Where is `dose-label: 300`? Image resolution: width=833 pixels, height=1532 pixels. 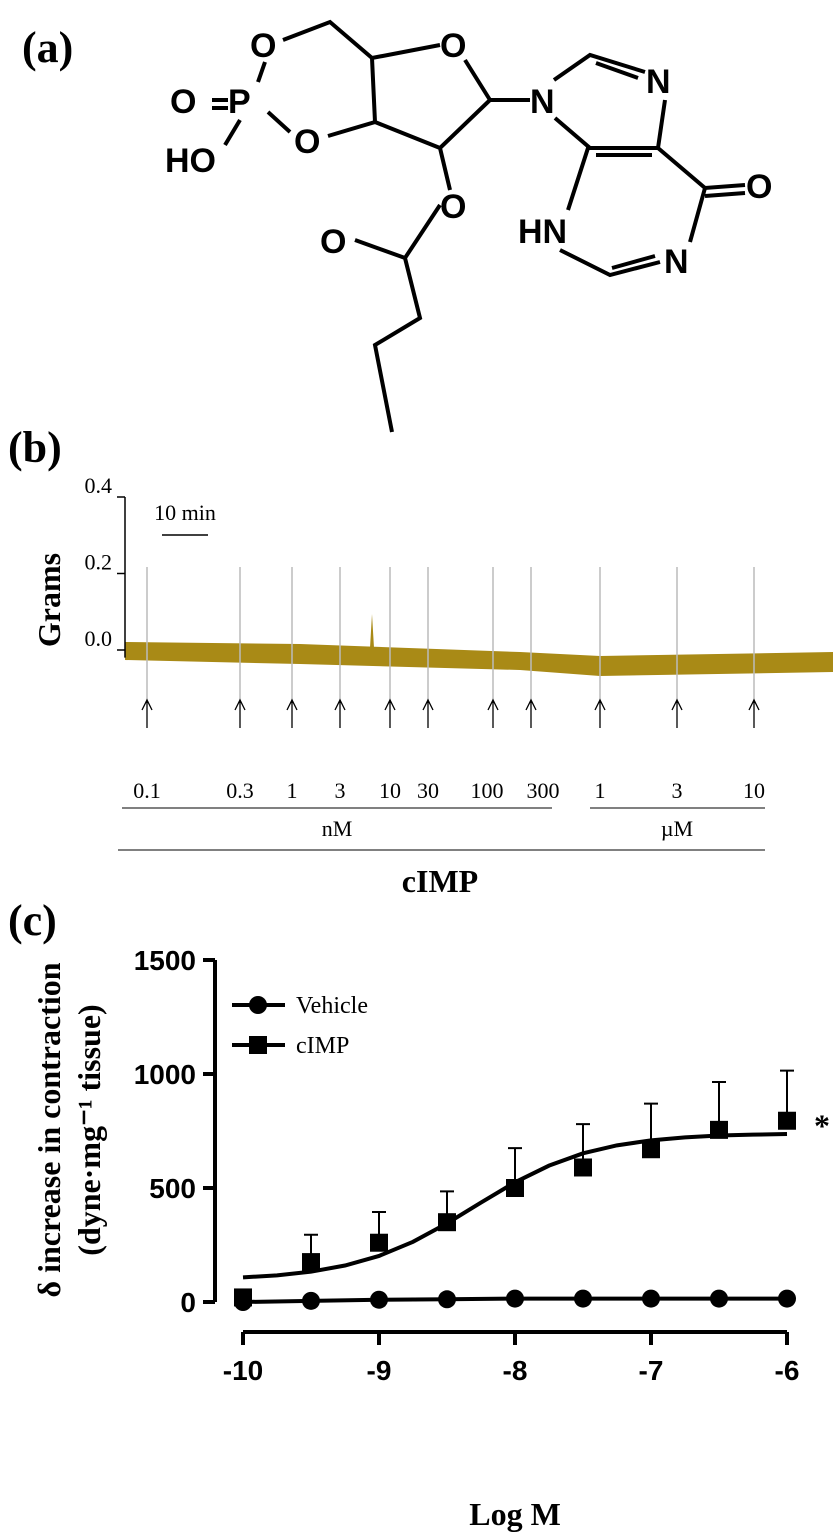 dose-label: 300 is located at coordinates (543, 790).